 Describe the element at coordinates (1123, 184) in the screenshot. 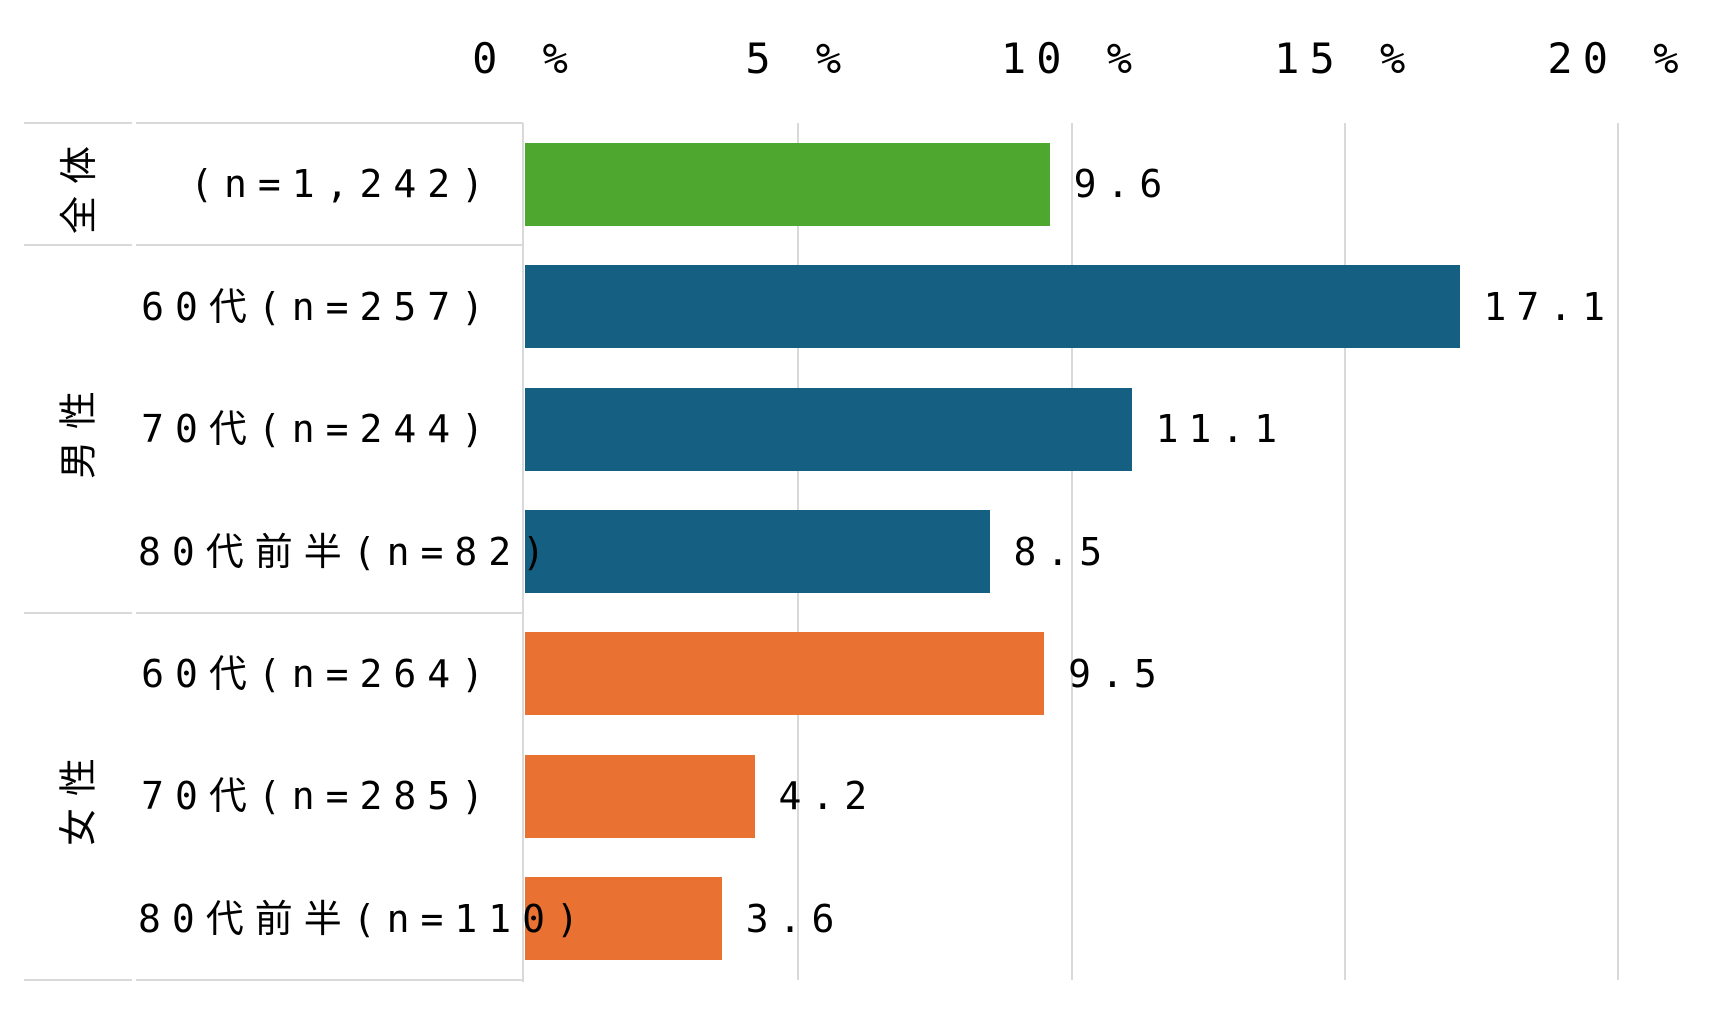

I see `value-label: 9.6` at that location.